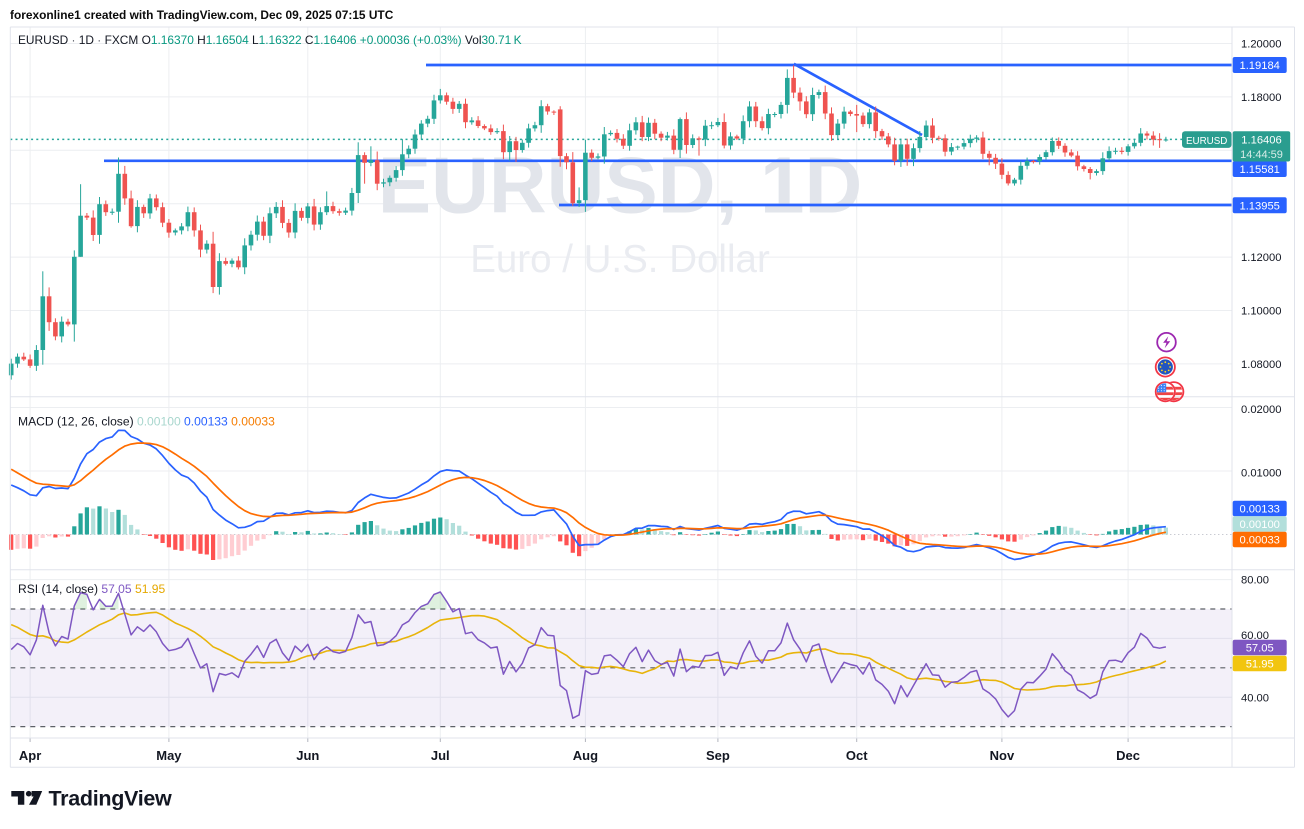  I want to click on svg-text: 1.12000, so click(1261, 258).